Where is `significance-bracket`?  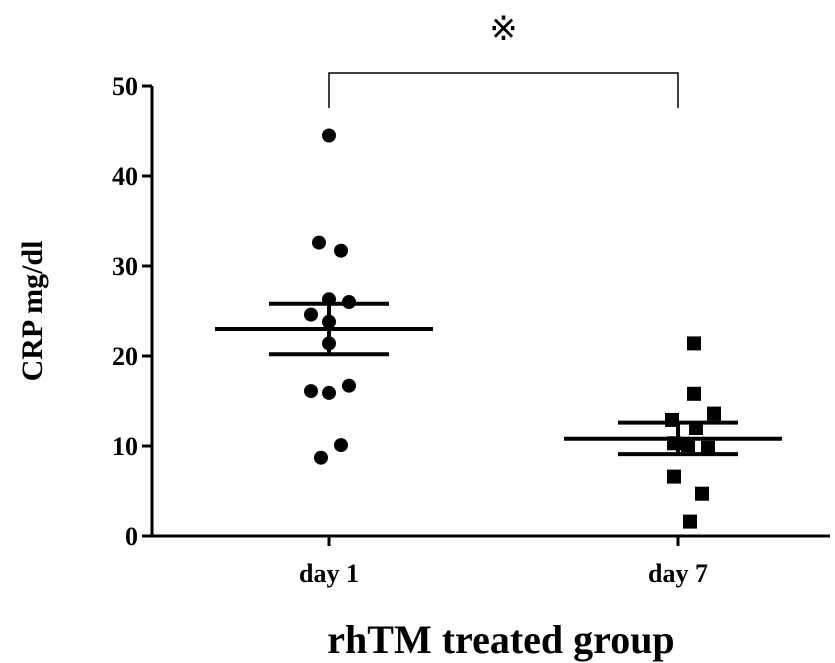
significance-bracket is located at coordinates (503, 90).